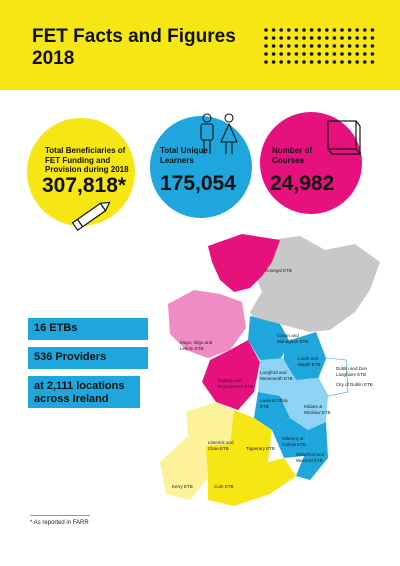 This screenshot has width=400, height=566. I want to click on map-label-laois: Laois & Offaly ETB, so click(274, 403).